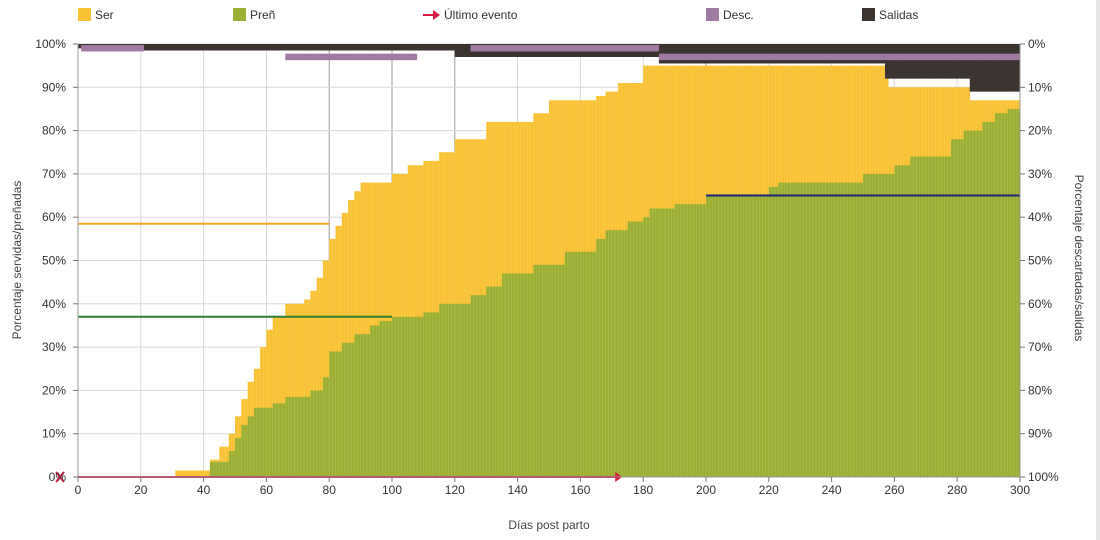 This screenshot has height=540, width=1100. Describe the element at coordinates (1040, 434) in the screenshot. I see `y-tick-label-right: 90%` at that location.